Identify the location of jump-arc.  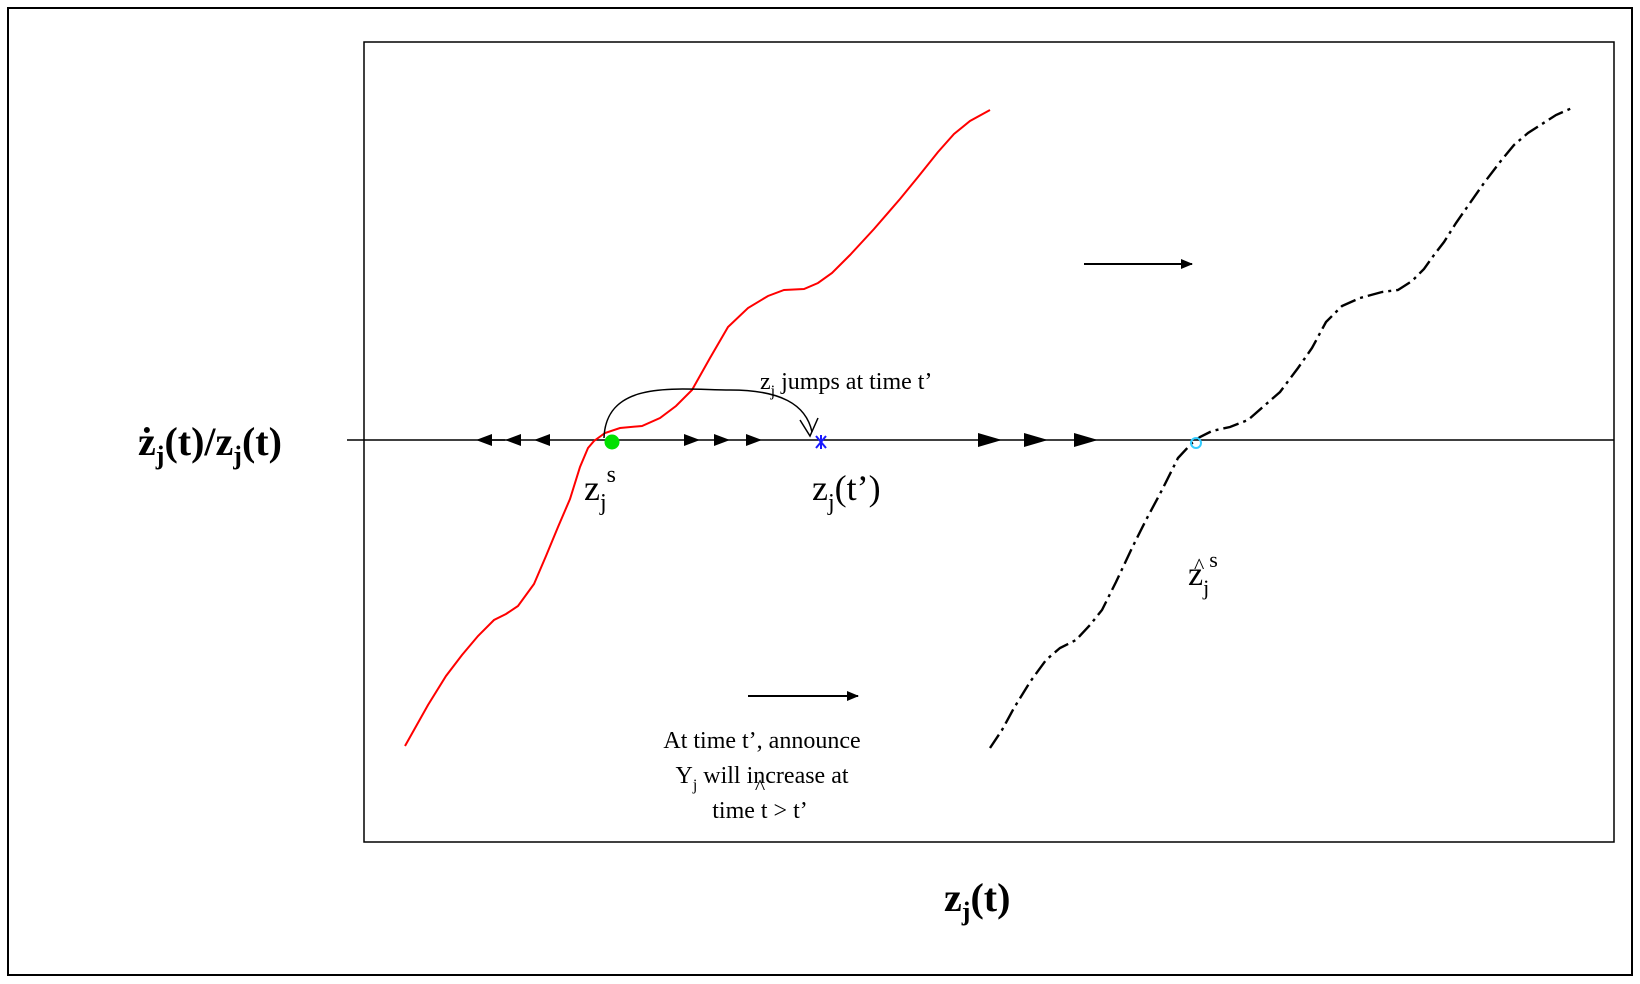
(708, 413).